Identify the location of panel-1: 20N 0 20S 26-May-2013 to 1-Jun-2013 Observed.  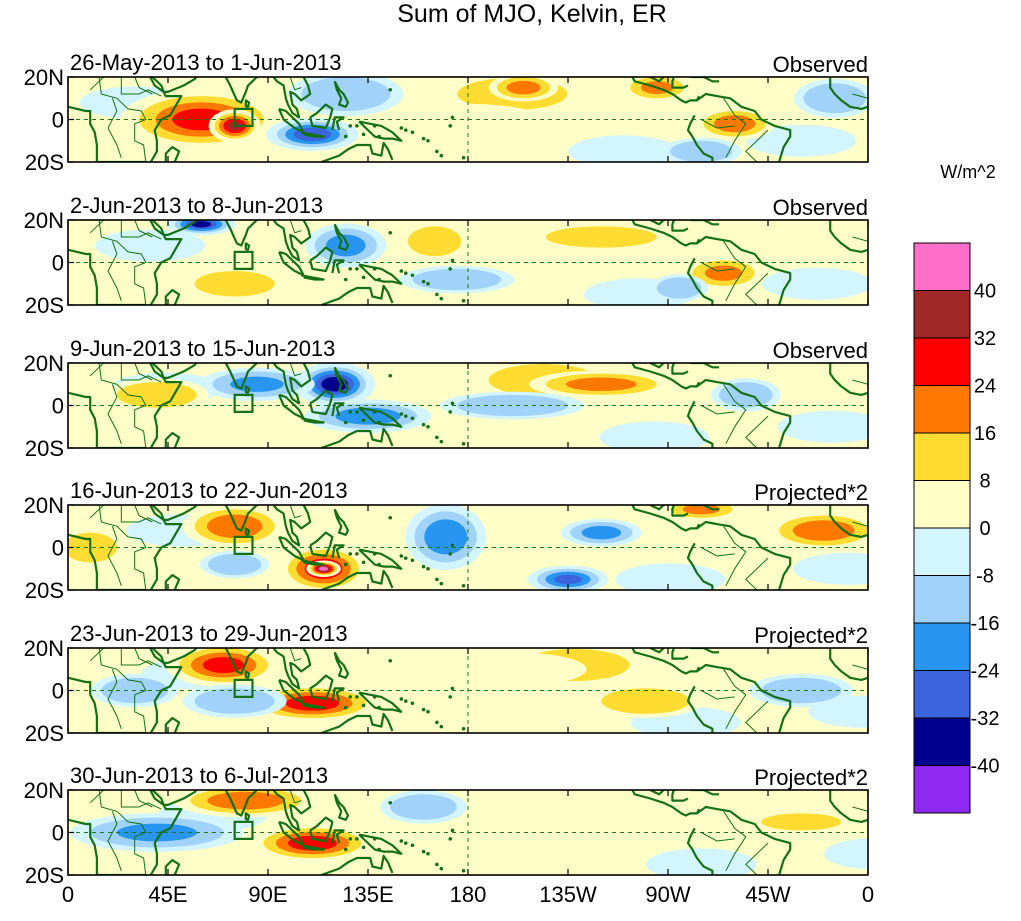
(446, 112).